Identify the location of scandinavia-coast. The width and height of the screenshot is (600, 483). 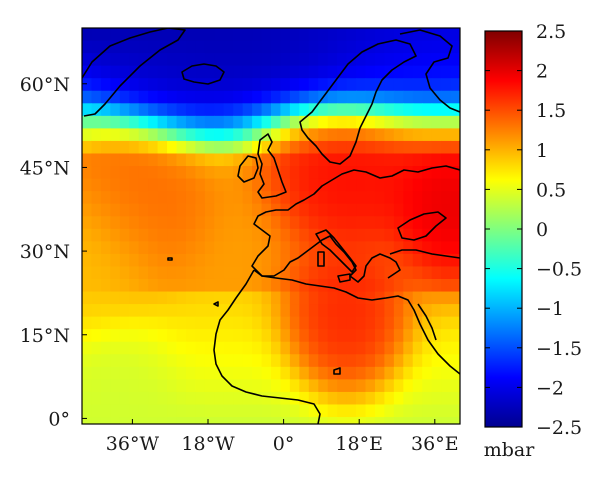
(358, 102).